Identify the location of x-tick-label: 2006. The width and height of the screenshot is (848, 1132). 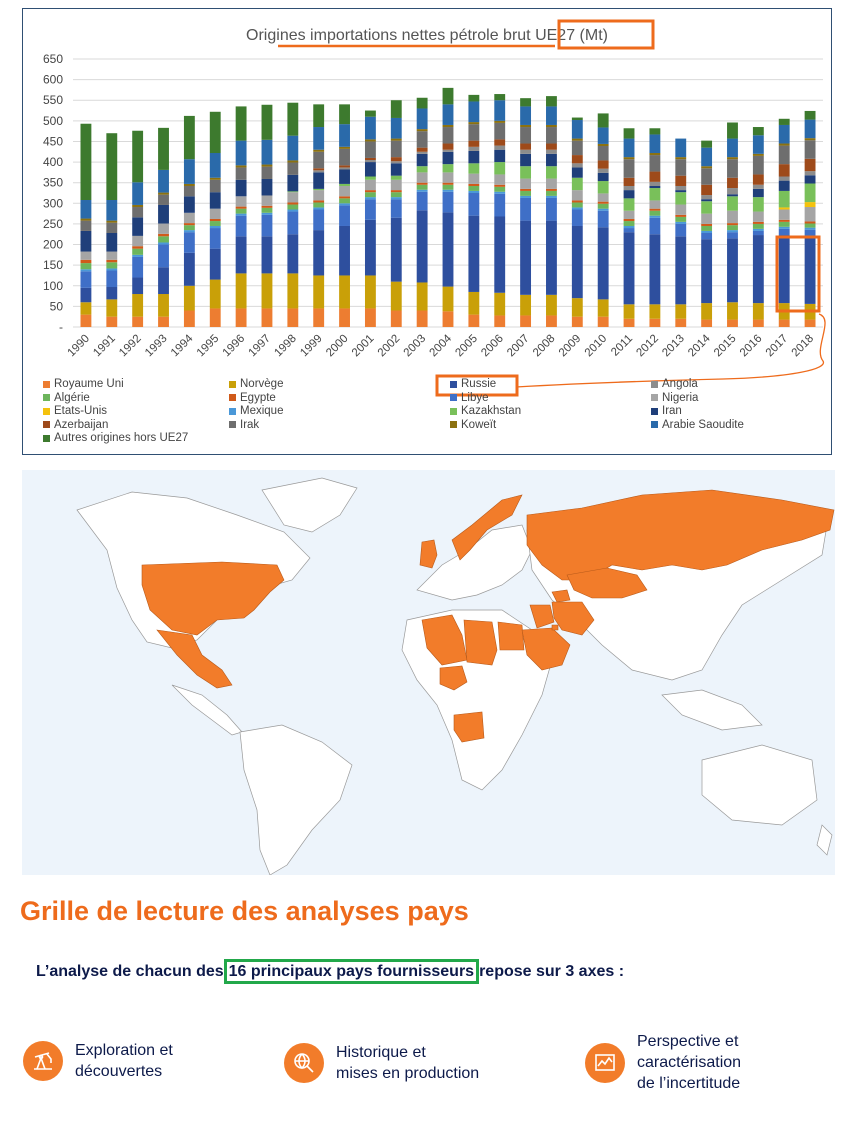
(492, 346).